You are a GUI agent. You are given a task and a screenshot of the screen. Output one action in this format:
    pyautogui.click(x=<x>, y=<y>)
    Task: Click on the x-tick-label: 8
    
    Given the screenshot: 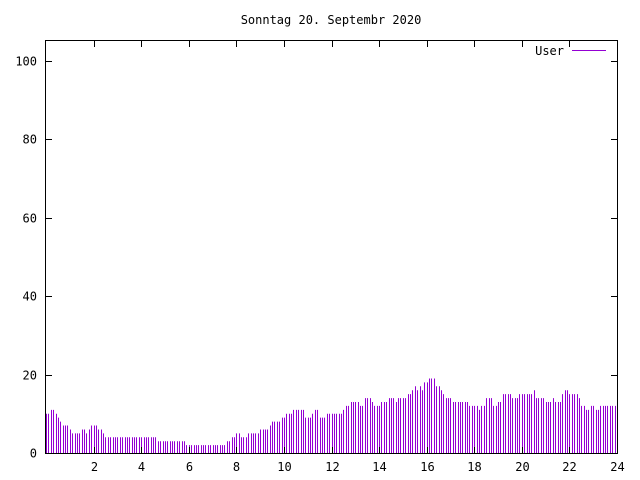 What is the action you would take?
    pyautogui.click(x=236, y=467)
    